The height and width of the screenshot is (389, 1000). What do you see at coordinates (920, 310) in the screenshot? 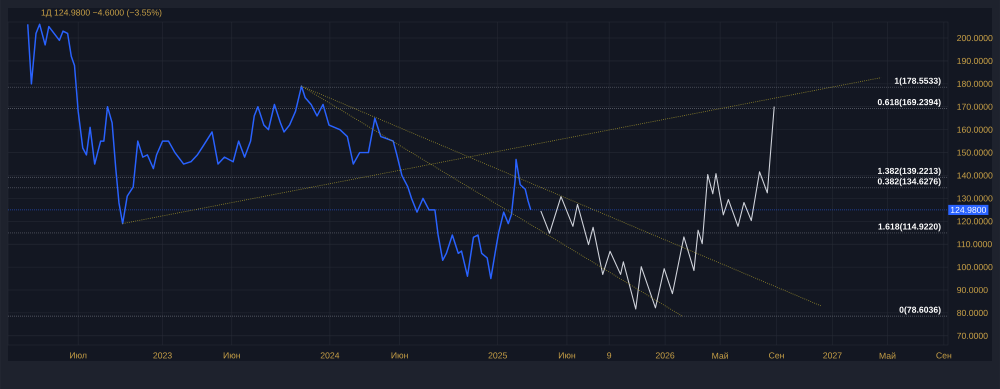
I see `ref-line-label: 0(78.6036)` at bounding box center [920, 310].